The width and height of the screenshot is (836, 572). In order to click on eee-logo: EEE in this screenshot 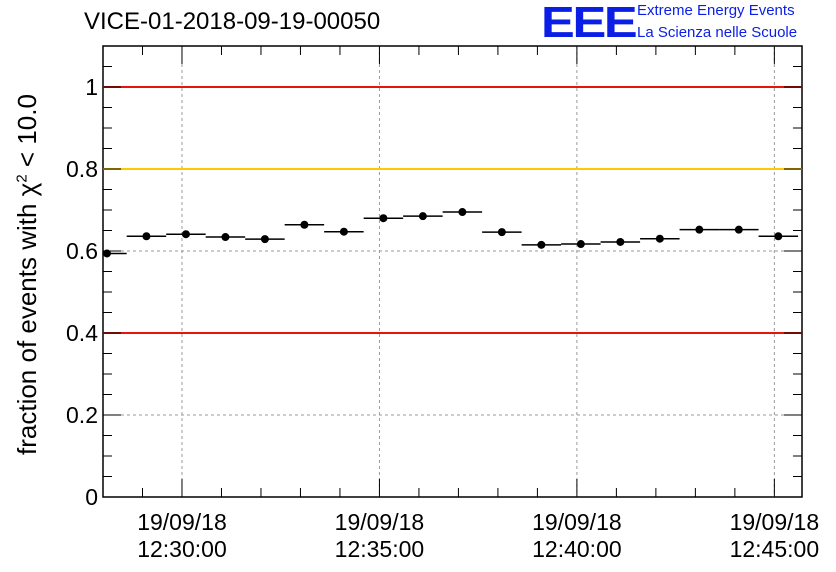, I will do `click(589, 23)`.